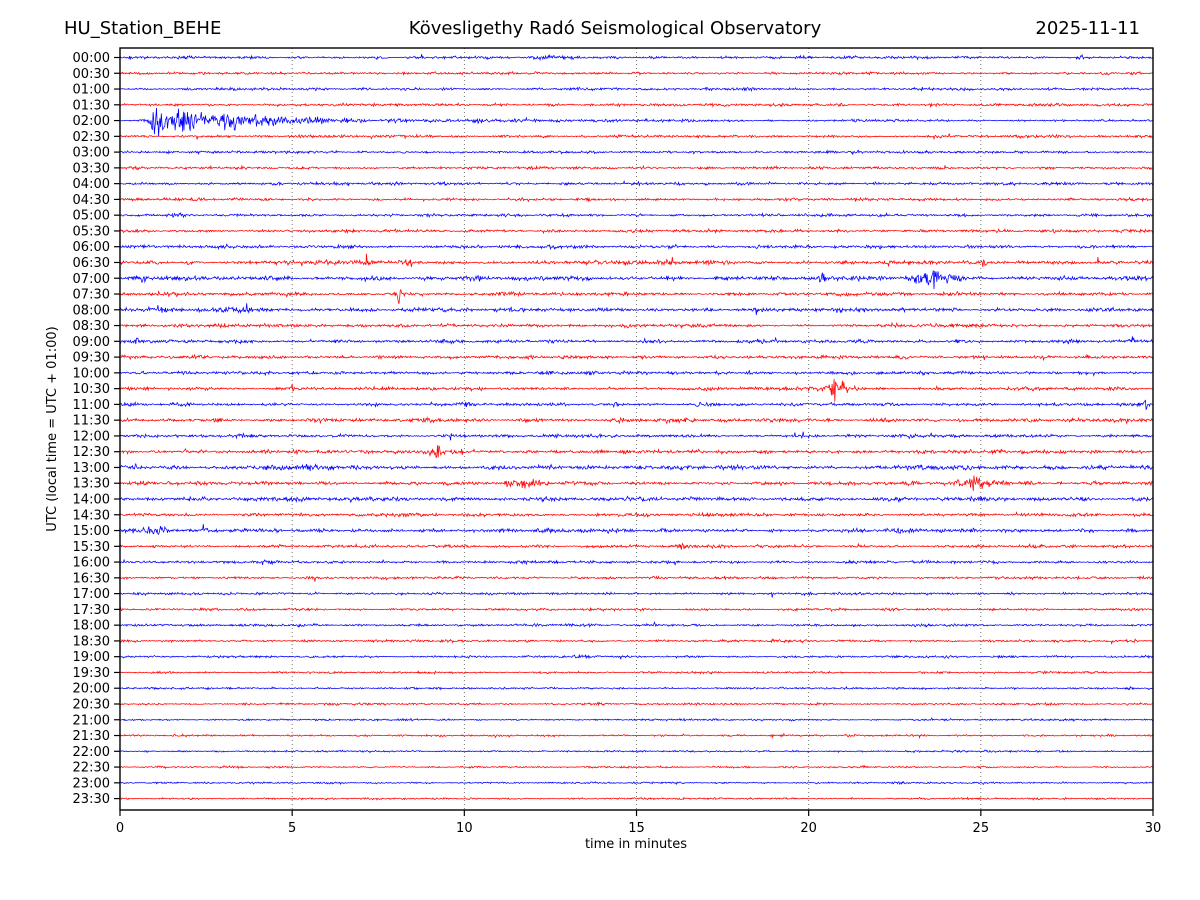 Image resolution: width=1200 pixels, height=900 pixels. Describe the element at coordinates (91, 736) in the screenshot. I see `y-tick-label: 21:30` at that location.